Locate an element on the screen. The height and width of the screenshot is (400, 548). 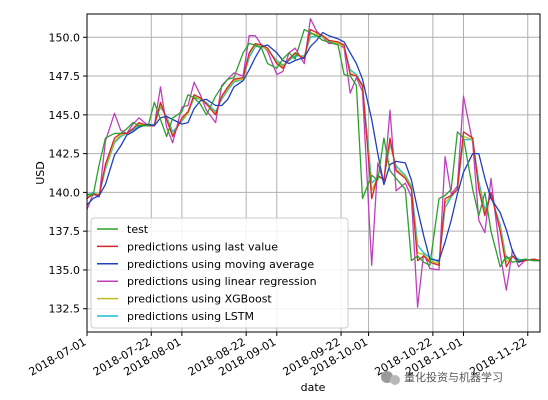
legend-label: predictions using moving average is located at coordinates (220, 264).